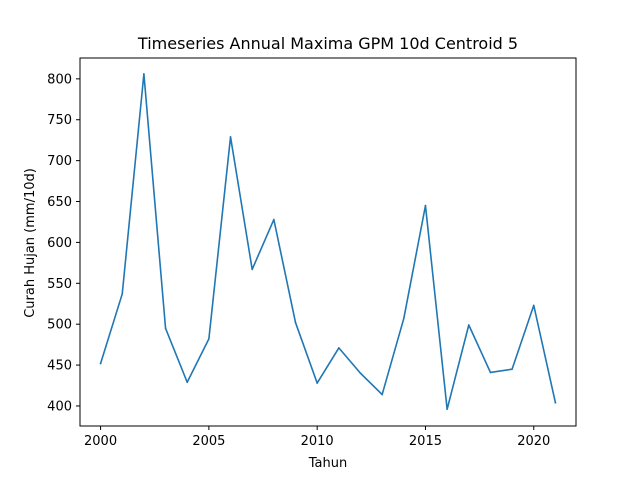 Image resolution: width=640 pixels, height=480 pixels. I want to click on y-tick-label: 450, so click(59, 366).